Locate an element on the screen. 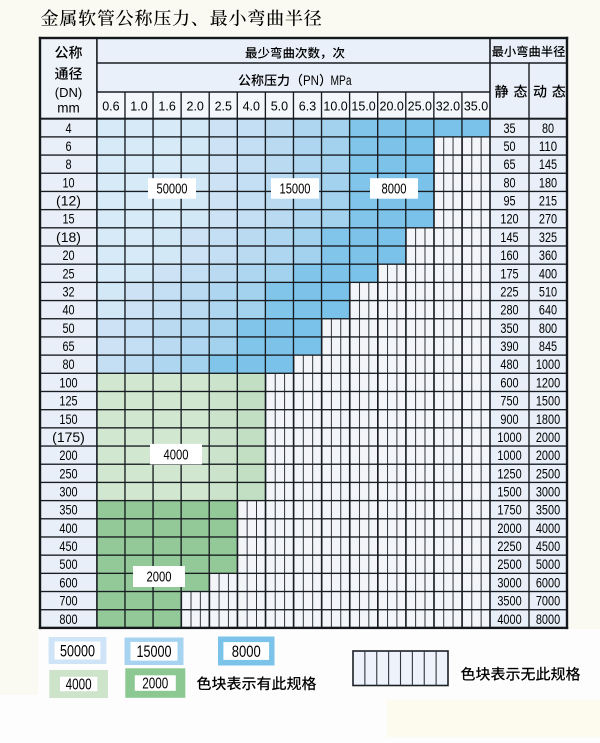 The height and width of the screenshot is (743, 600). svg-text: 1250 is located at coordinates (509, 473).